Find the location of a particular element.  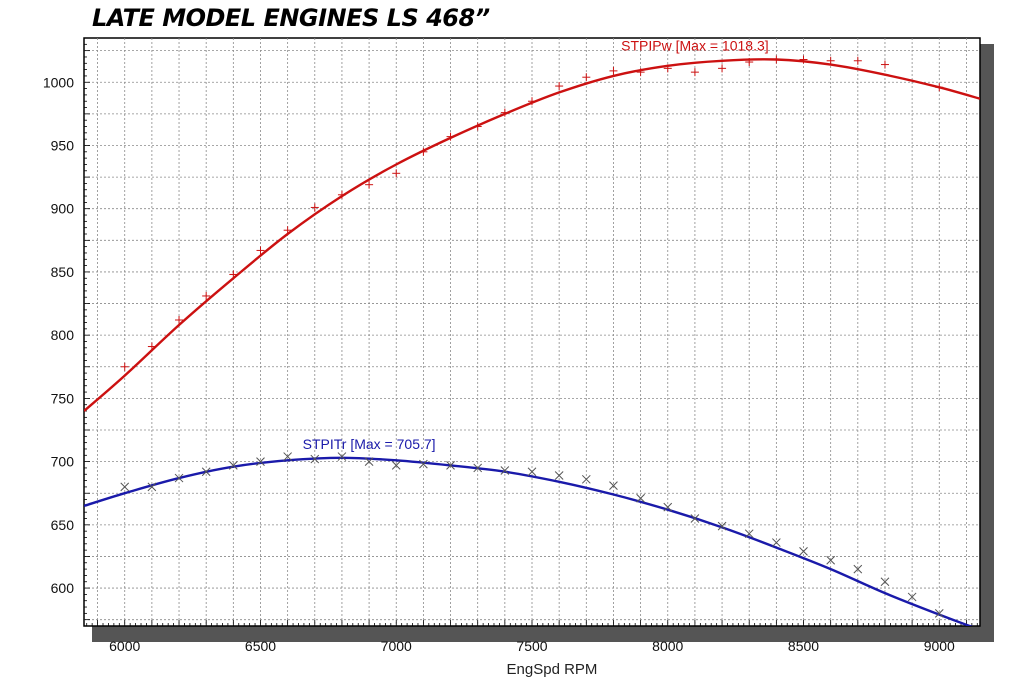

y-tick-label: 750 is located at coordinates (63, 398).